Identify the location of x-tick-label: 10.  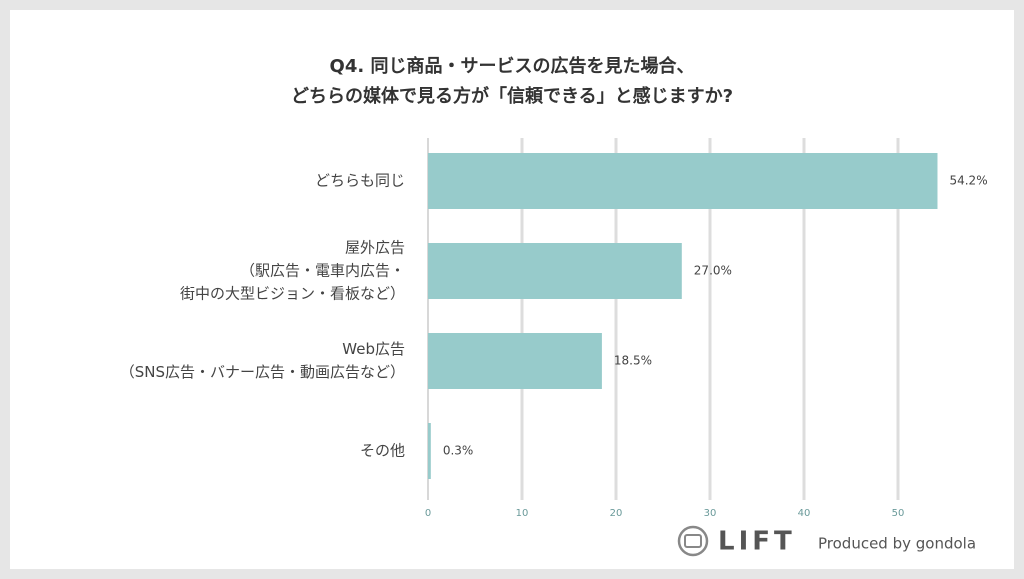
(522, 513).